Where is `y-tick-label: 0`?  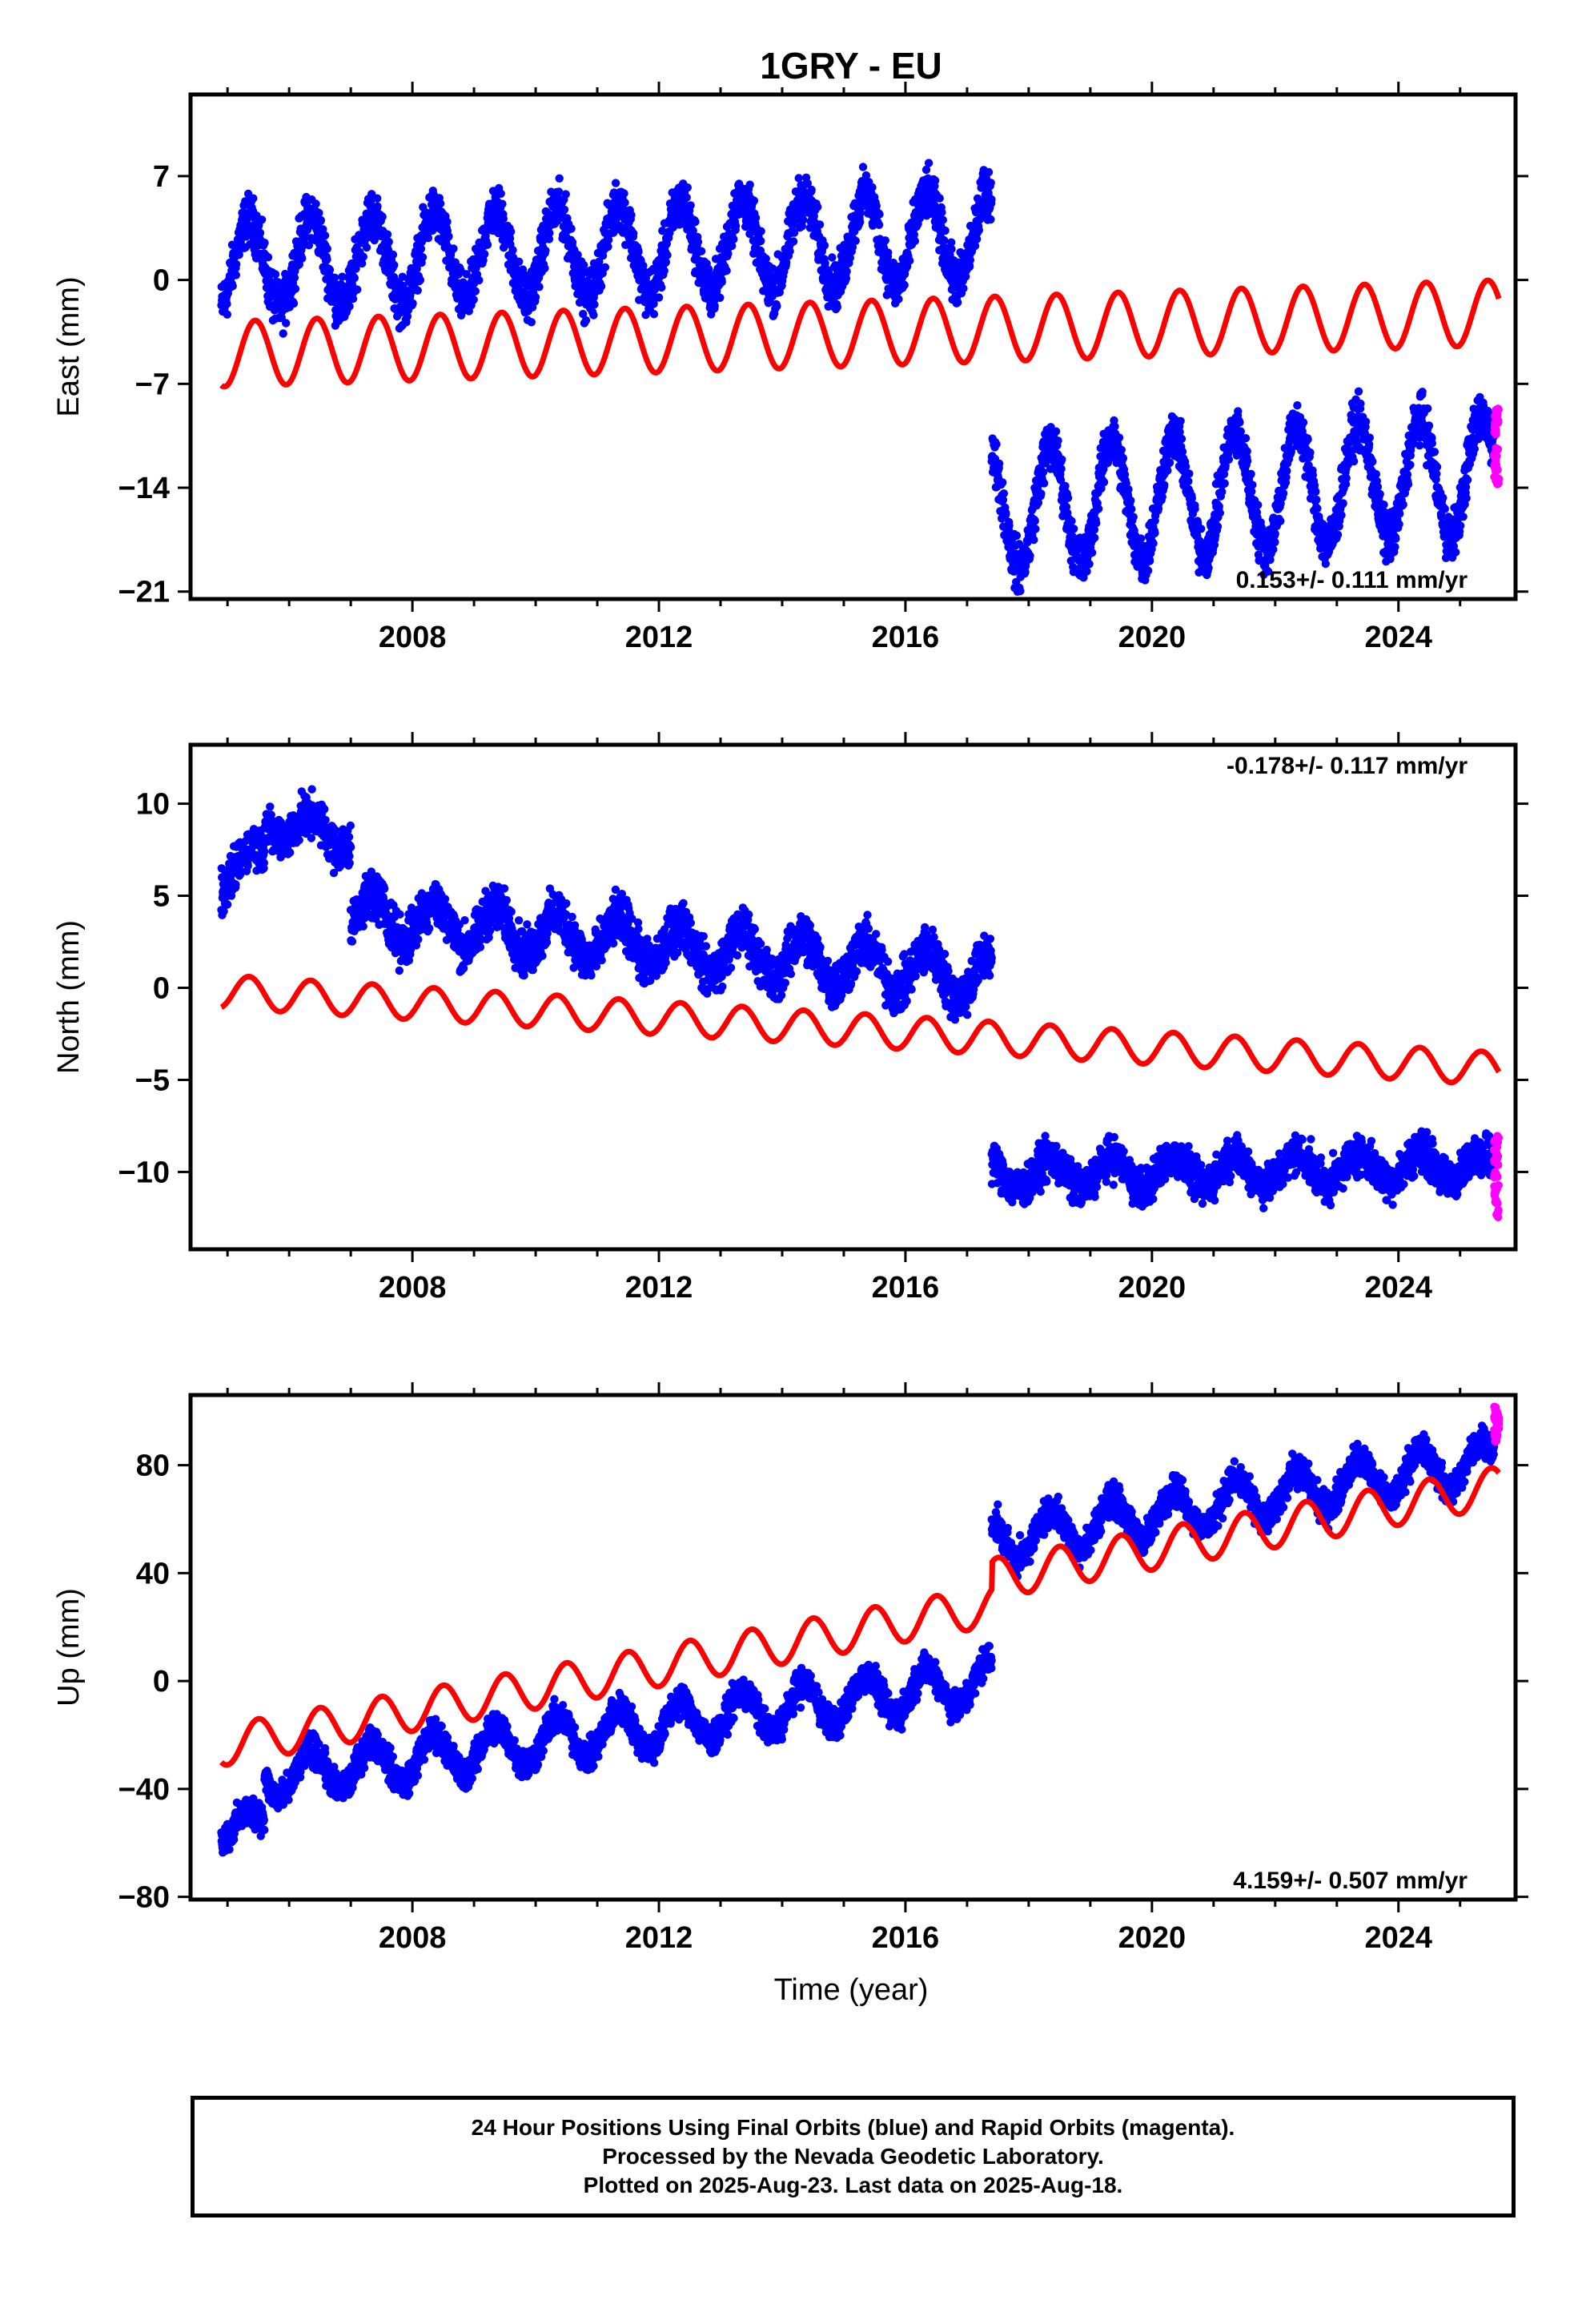 y-tick-label: 0 is located at coordinates (161, 281).